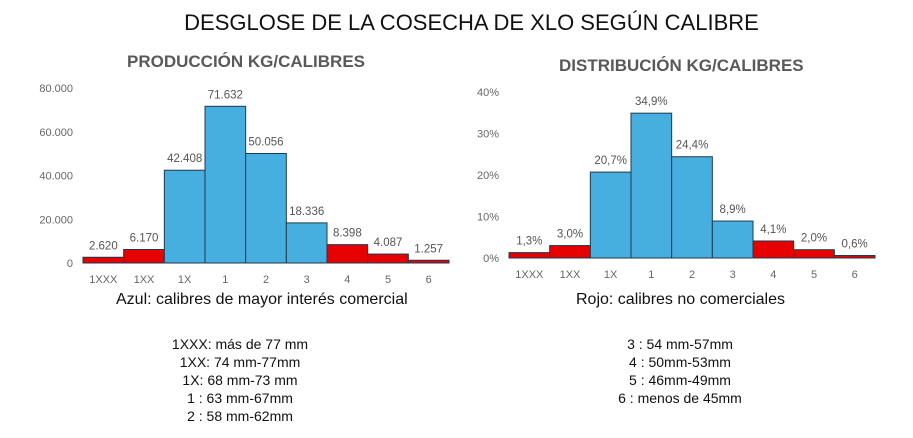  I want to click on y-tick-label: 20%, so click(488, 176).